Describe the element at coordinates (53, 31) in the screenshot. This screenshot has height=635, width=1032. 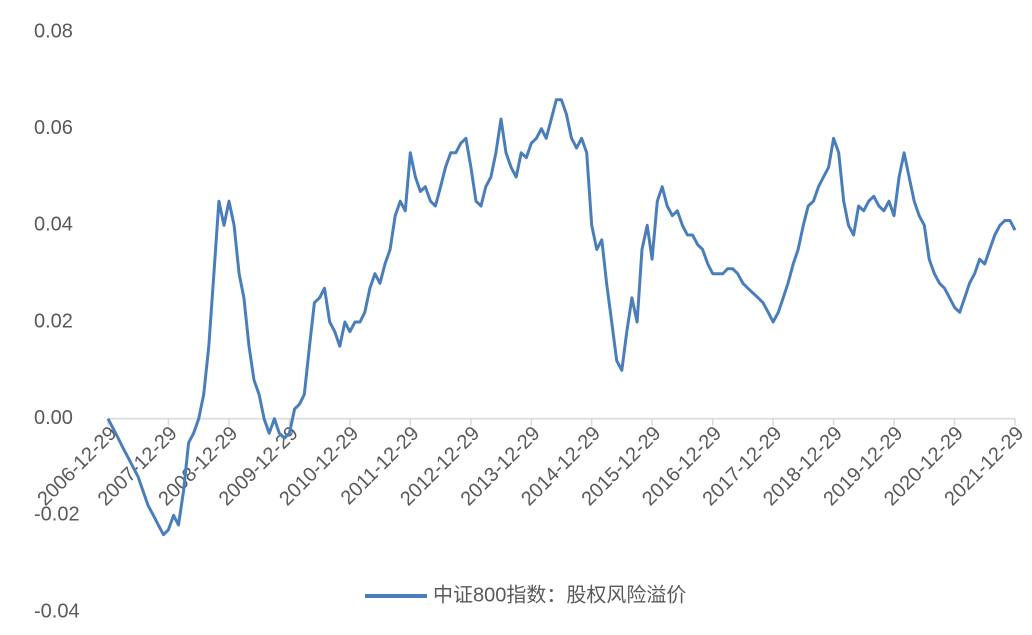
I see `y-tick-label: 0.08` at that location.